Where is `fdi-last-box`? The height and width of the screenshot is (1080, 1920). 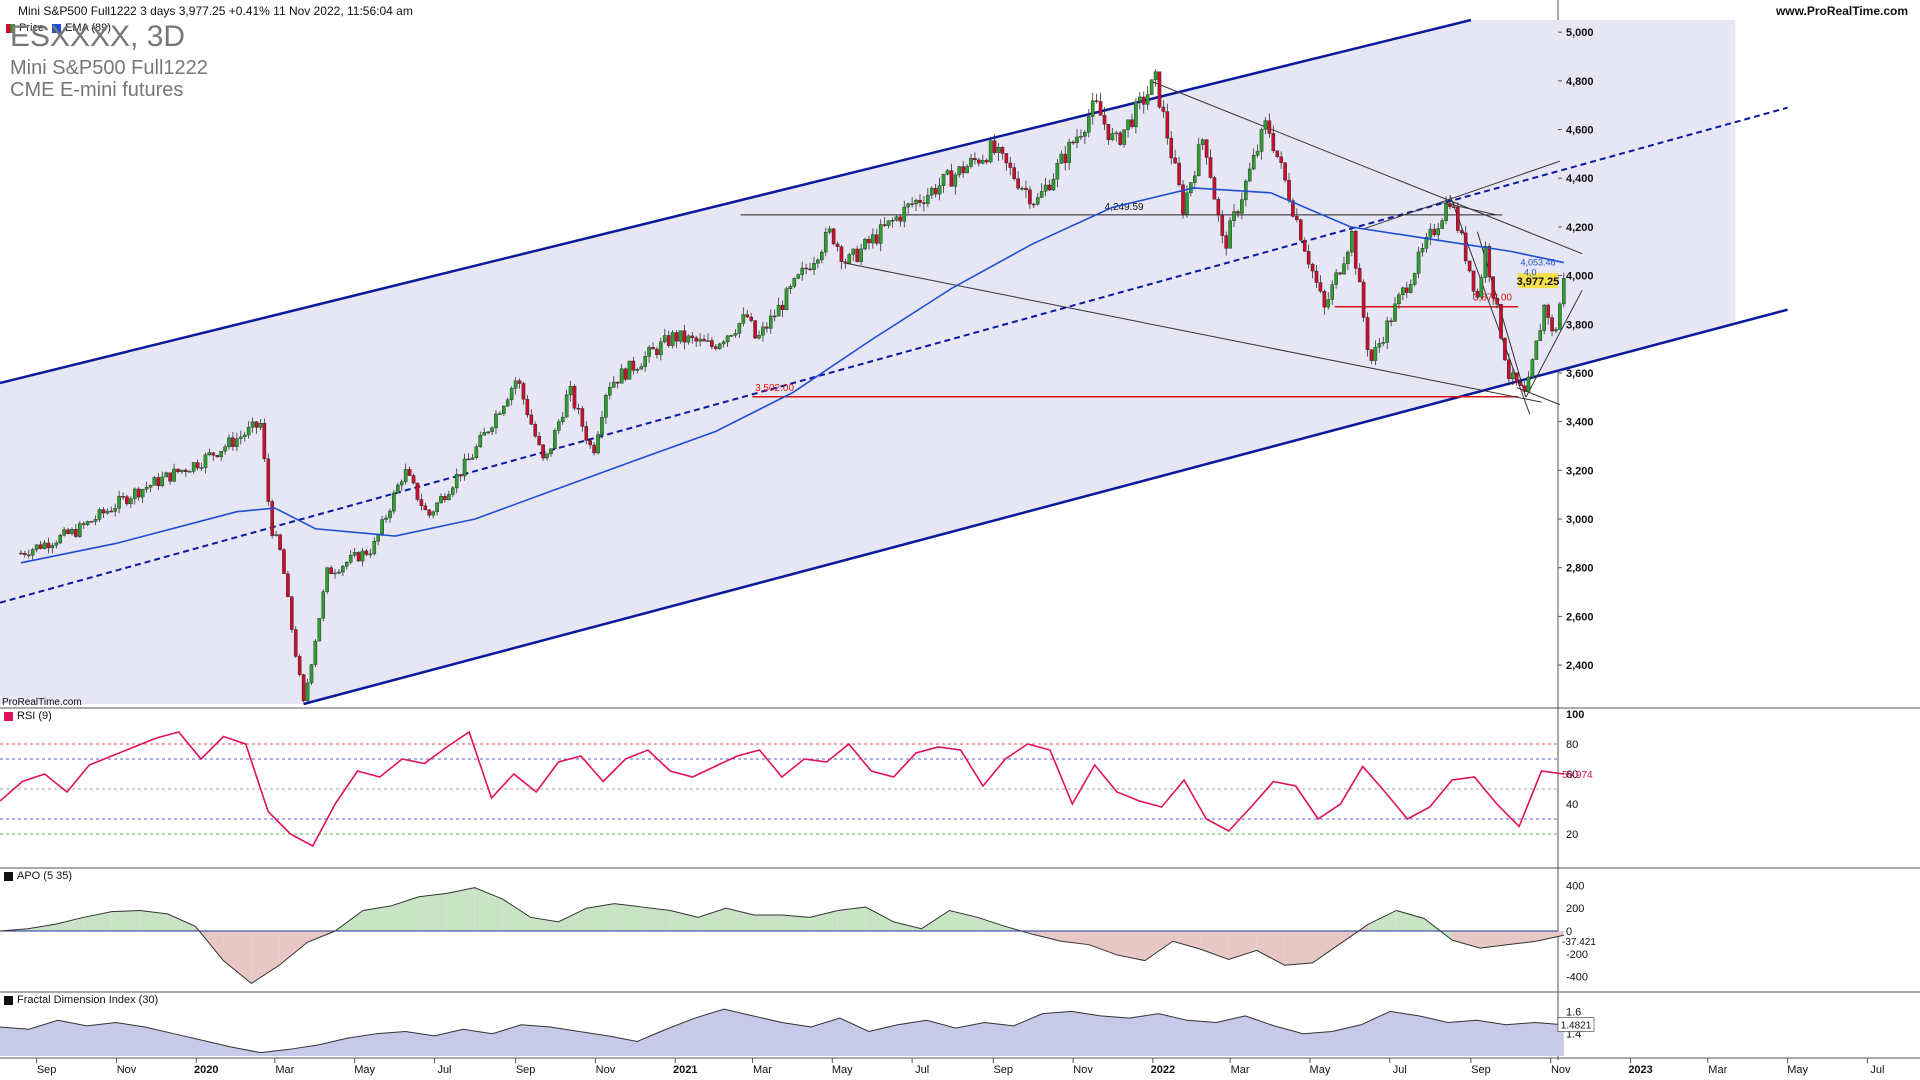 fdi-last-box is located at coordinates (1576, 1024).